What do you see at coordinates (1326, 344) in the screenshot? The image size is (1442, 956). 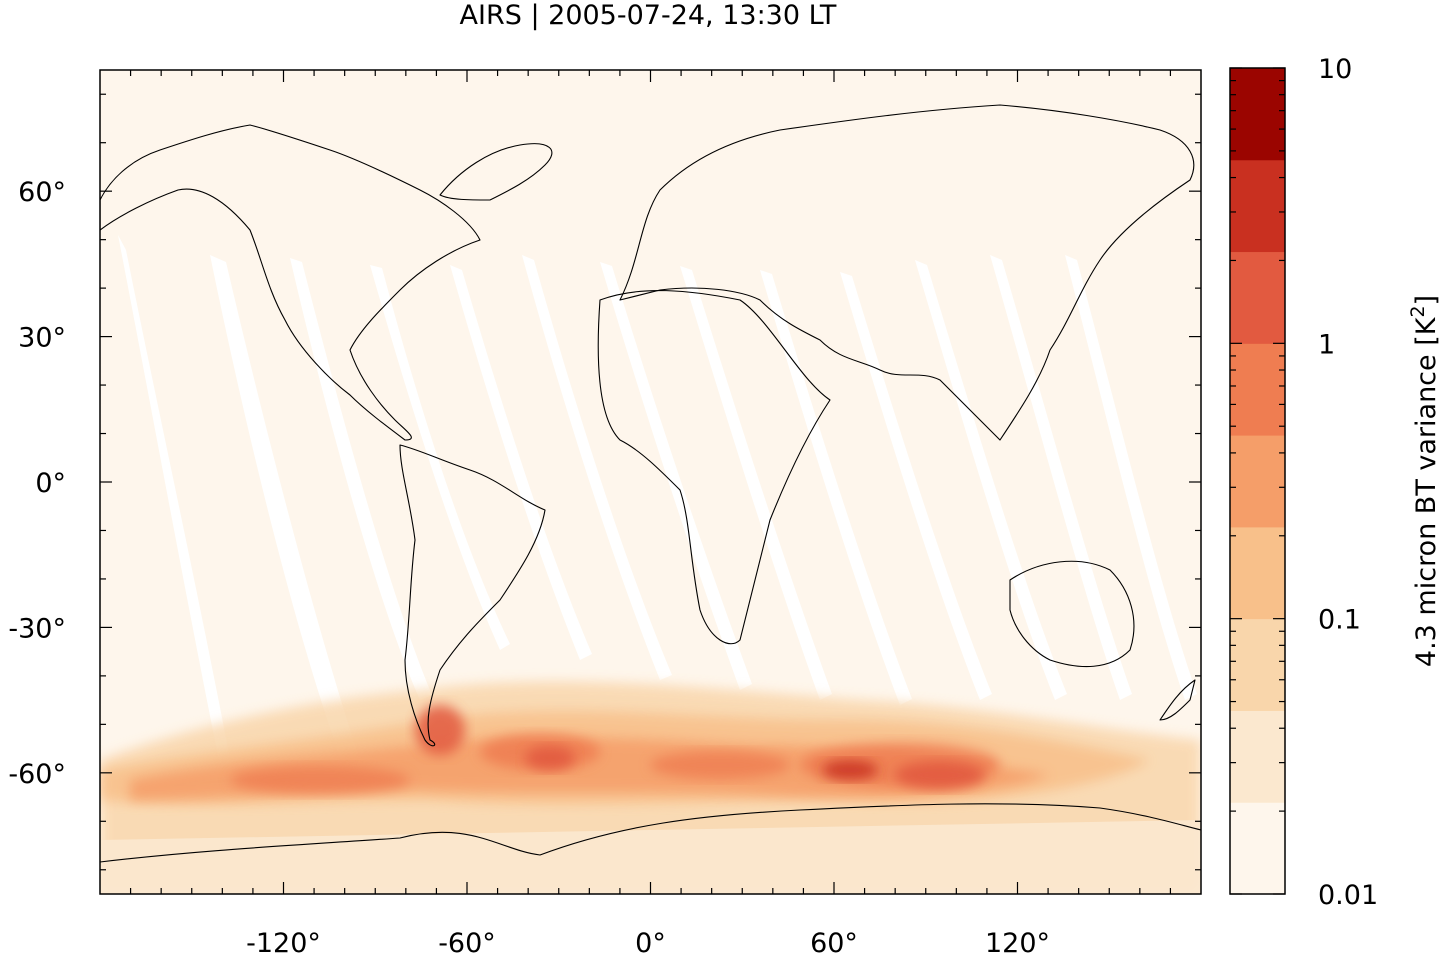 I see `colorbar-tick-label: 1` at bounding box center [1326, 344].